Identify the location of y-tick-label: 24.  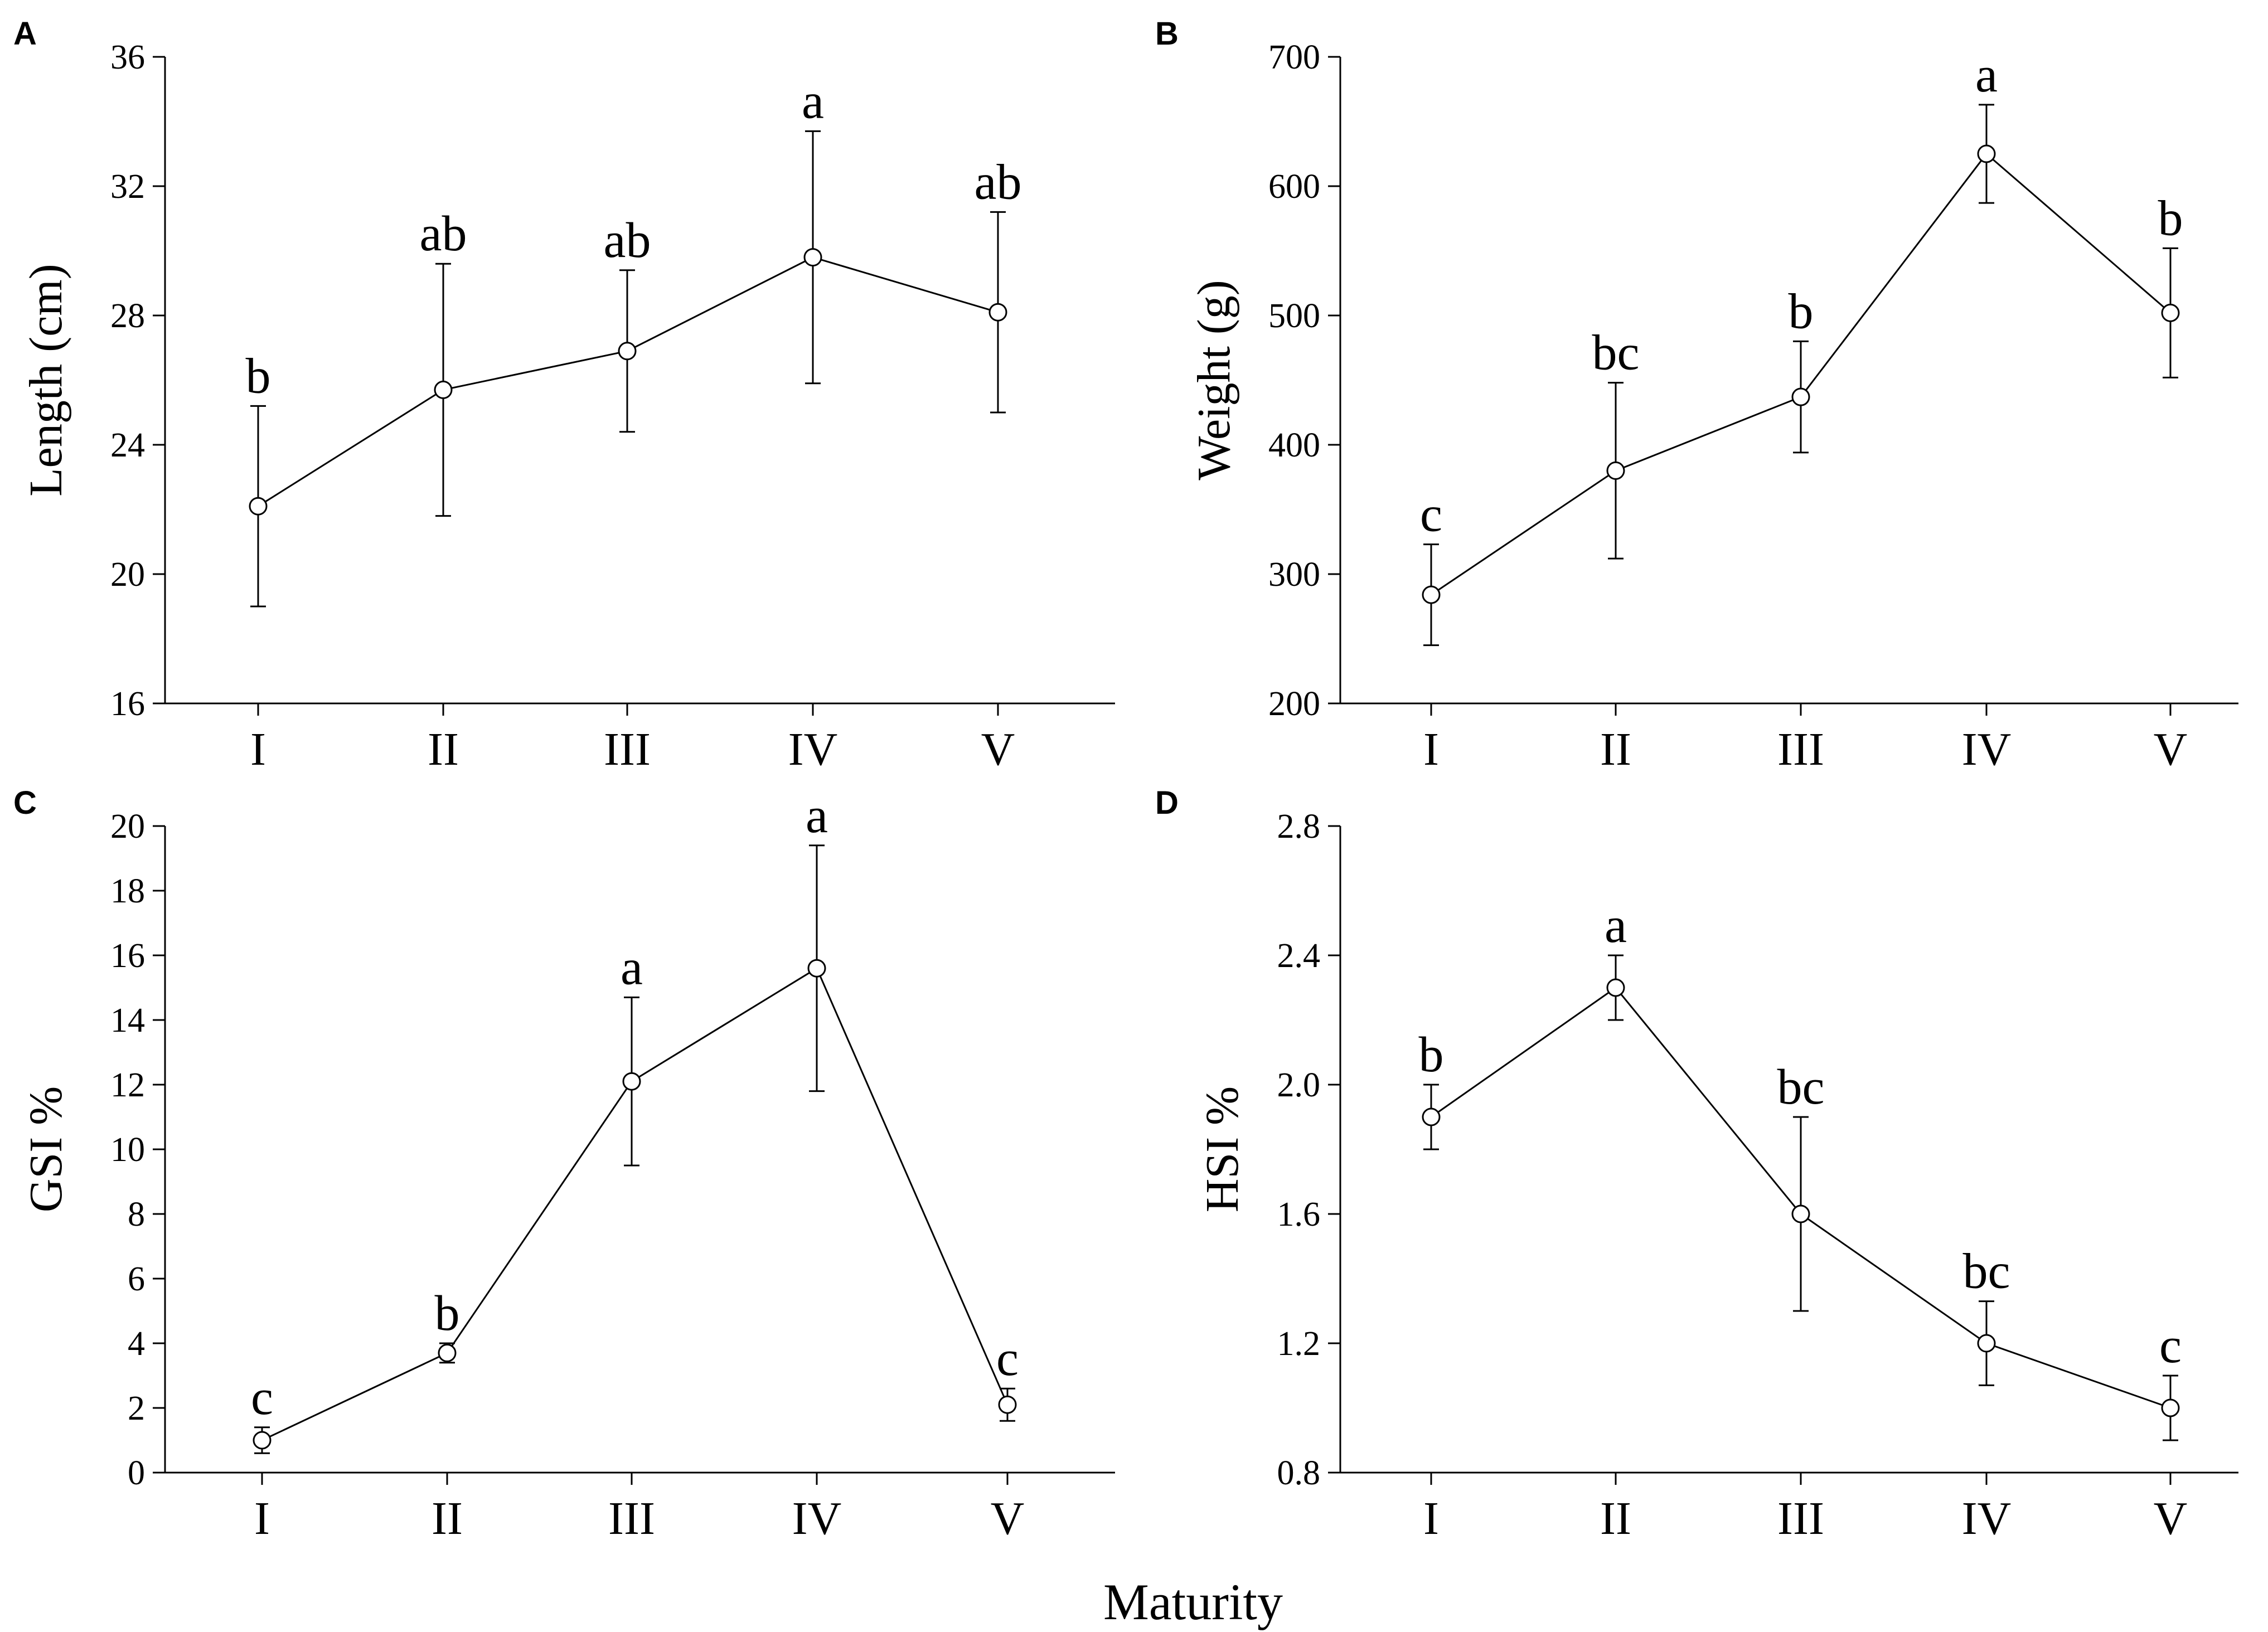
(127, 445).